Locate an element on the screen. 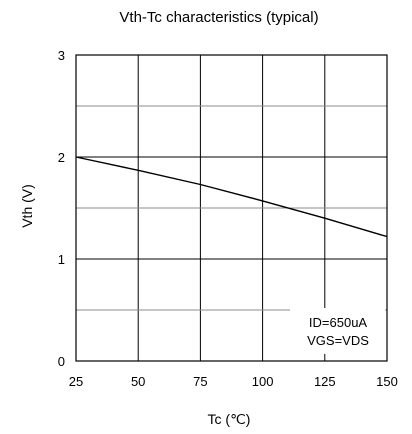 Image resolution: width=412 pixels, height=434 pixels. y-tick-label: 1 is located at coordinates (61, 259).